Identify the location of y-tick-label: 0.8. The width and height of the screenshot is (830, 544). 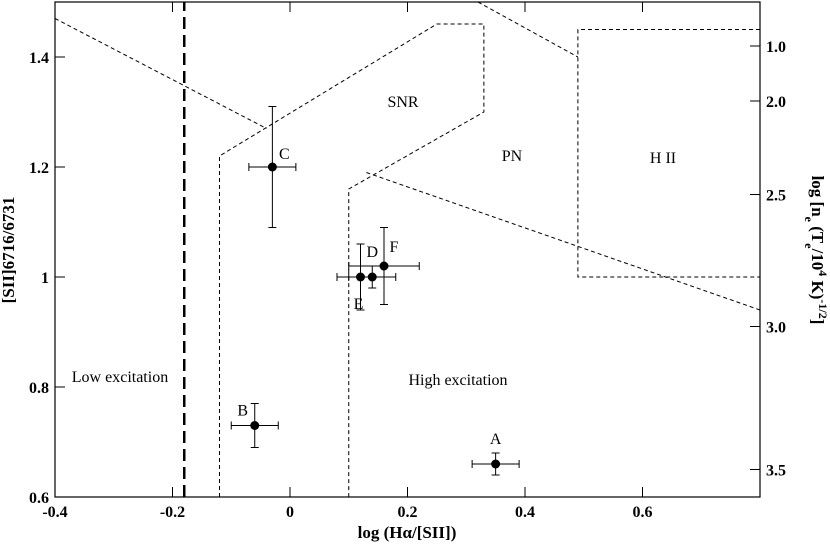
(39, 388).